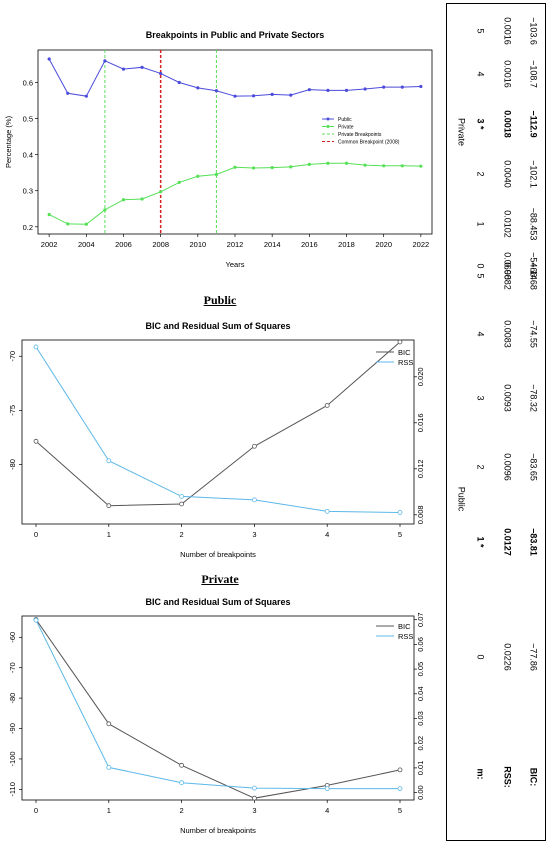 The width and height of the screenshot is (550, 847). I want to click on private-bic-cell: −108.7, so click(534, 74).